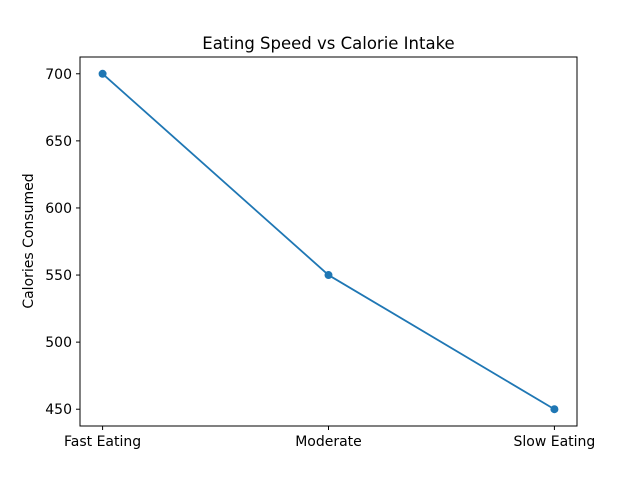  What do you see at coordinates (58, 209) in the screenshot?
I see `y-tick-label: 600` at bounding box center [58, 209].